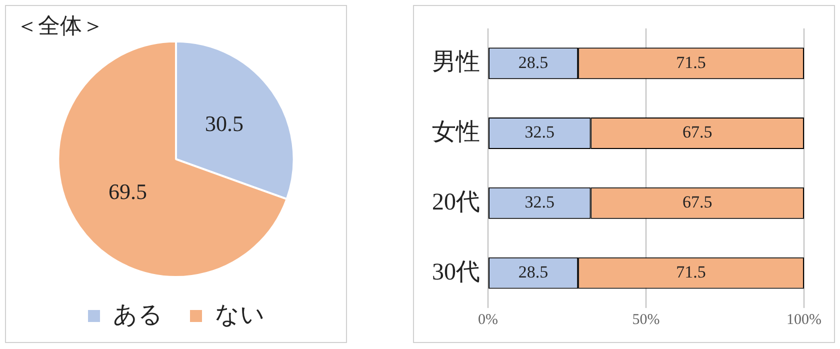 This screenshot has height=349, width=840. I want to click on legend-label: ある, so click(138, 315).